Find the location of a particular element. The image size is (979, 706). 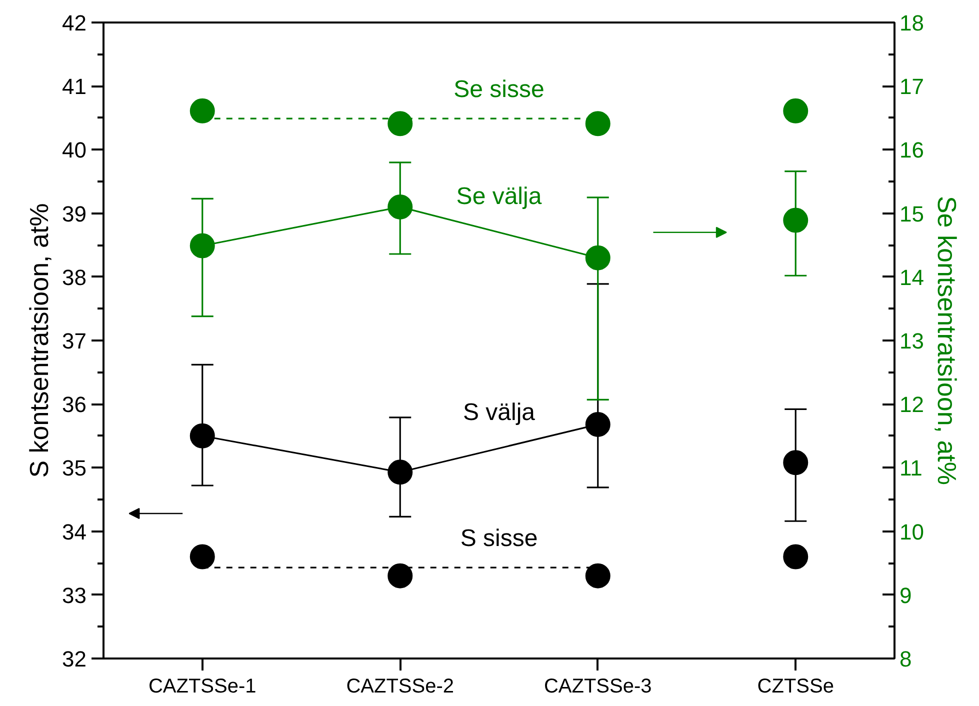

y-axis-title: S kontsentratsioon, at% is located at coordinates (39, 340).